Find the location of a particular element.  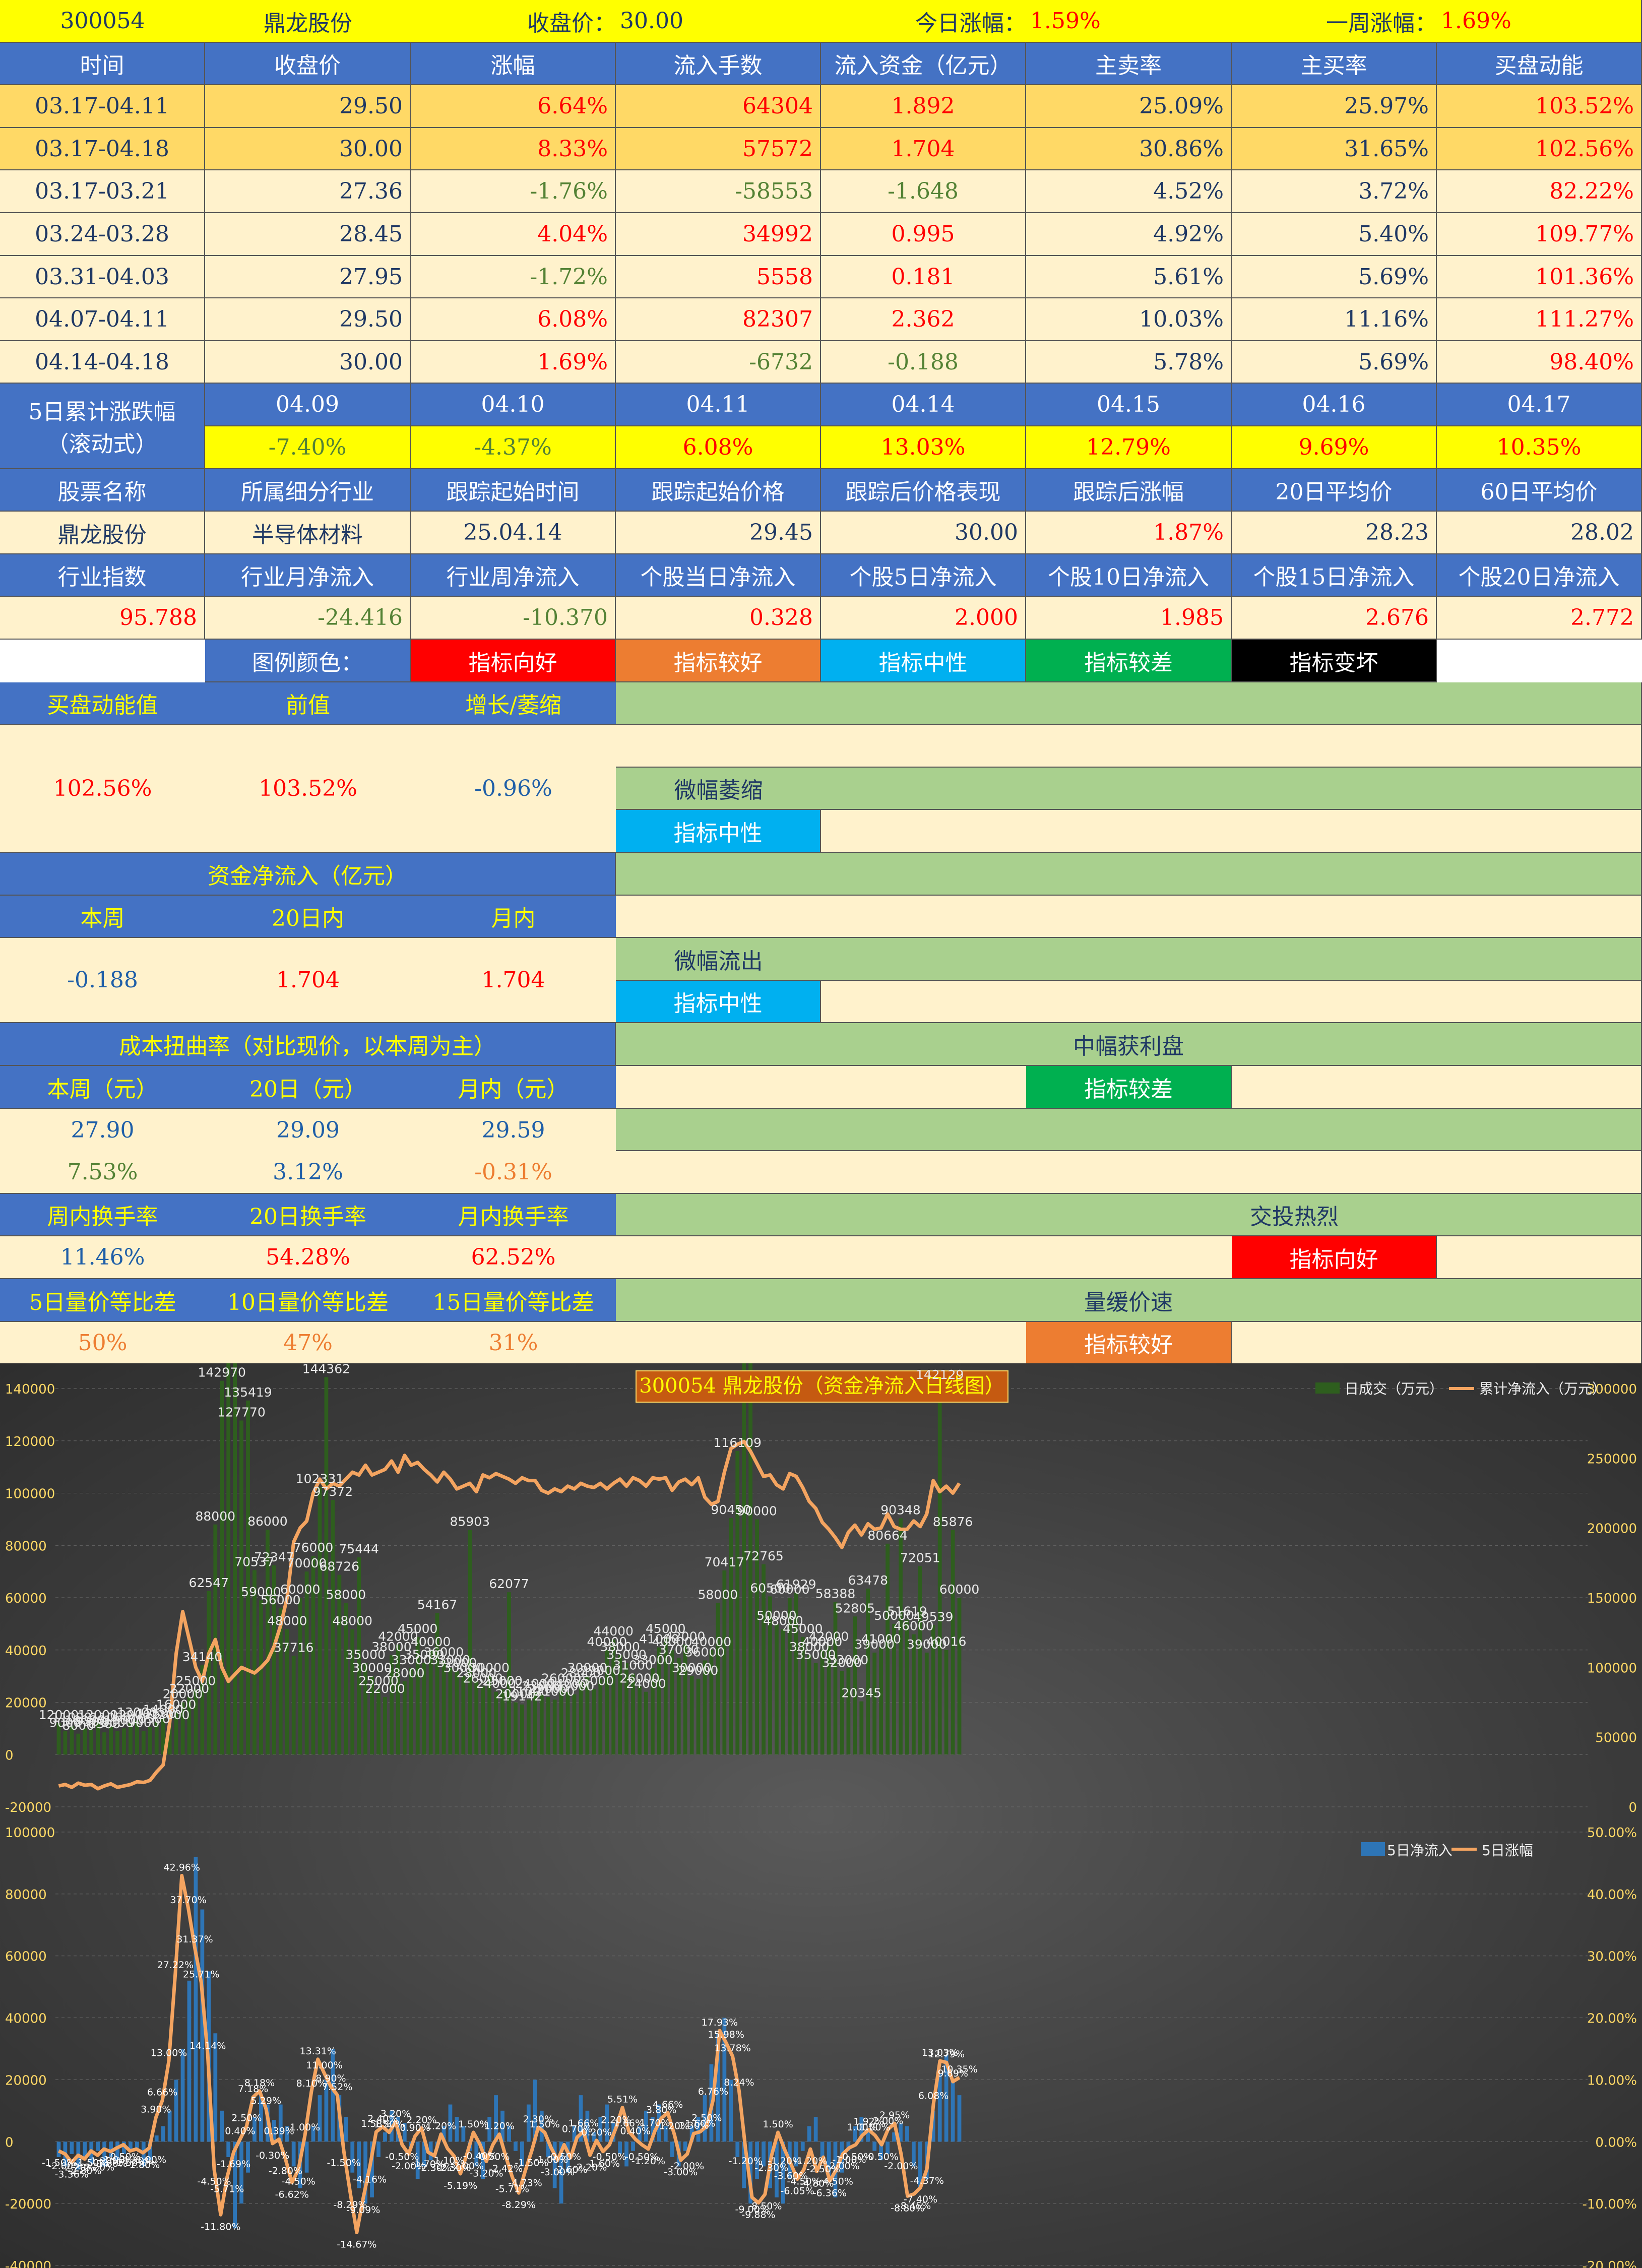

line-value-label: -8.80% is located at coordinates (908, 2208).